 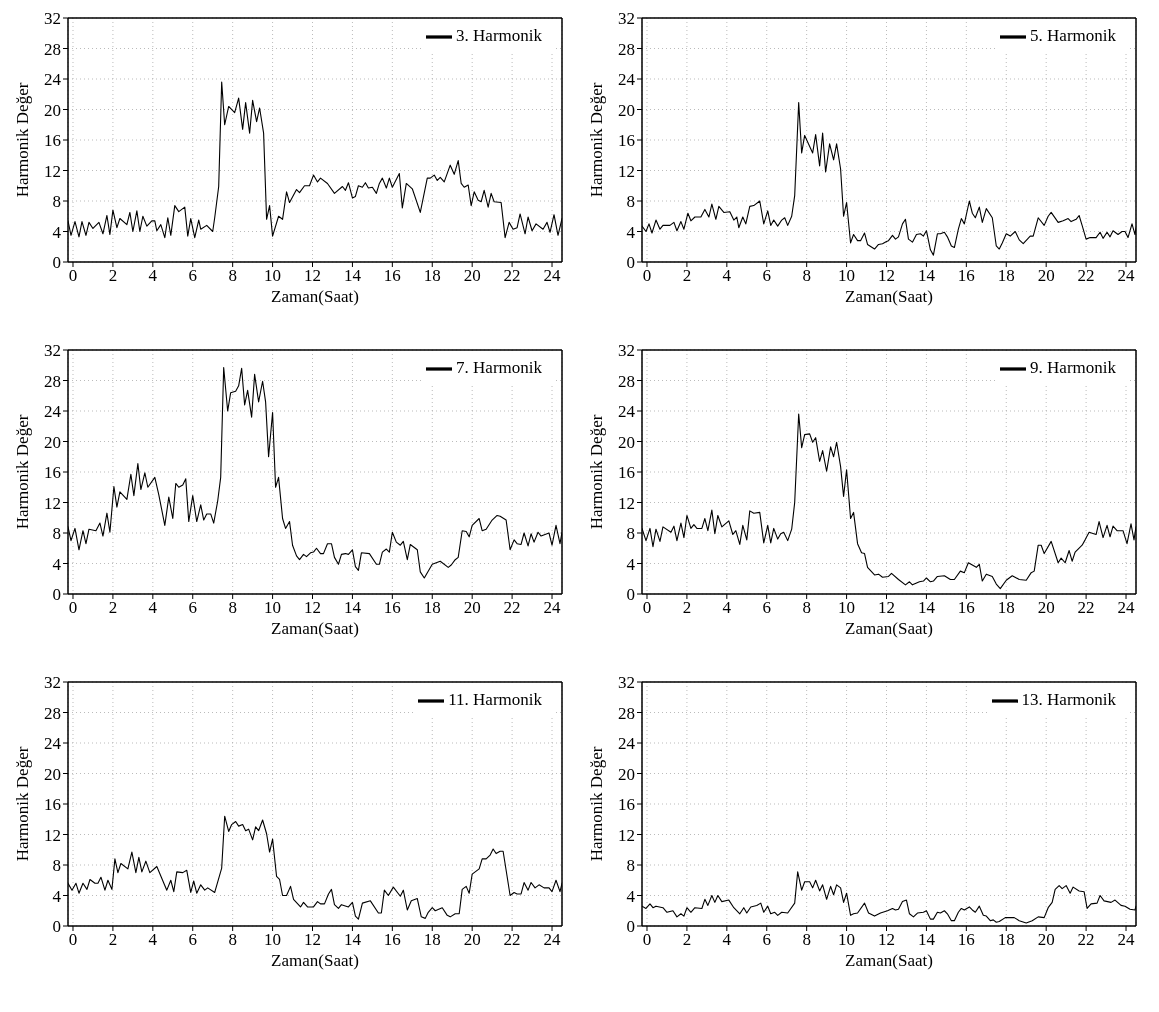 What do you see at coordinates (499, 367) in the screenshot?
I see `legend-label: 7. Harmonik` at bounding box center [499, 367].